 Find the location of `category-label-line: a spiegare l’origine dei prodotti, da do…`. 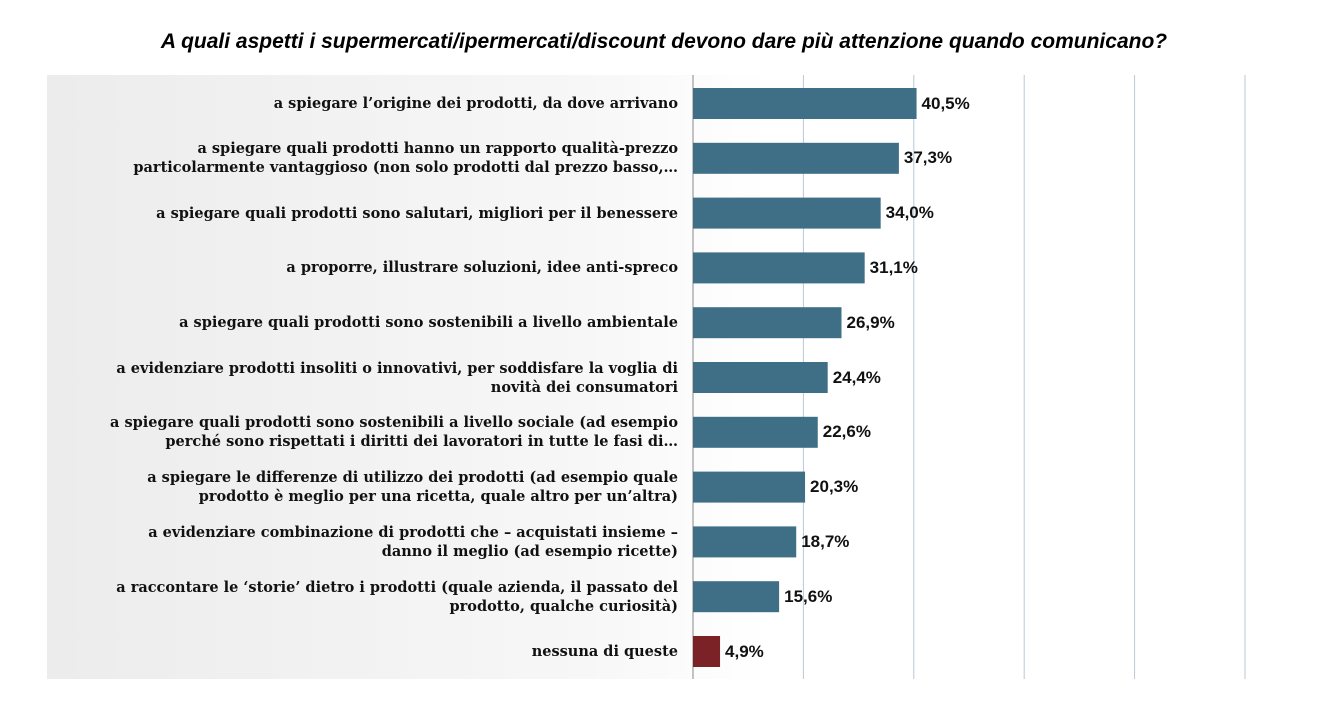

category-label-line: a spiegare l’origine dei prodotti, da do… is located at coordinates (475, 103).